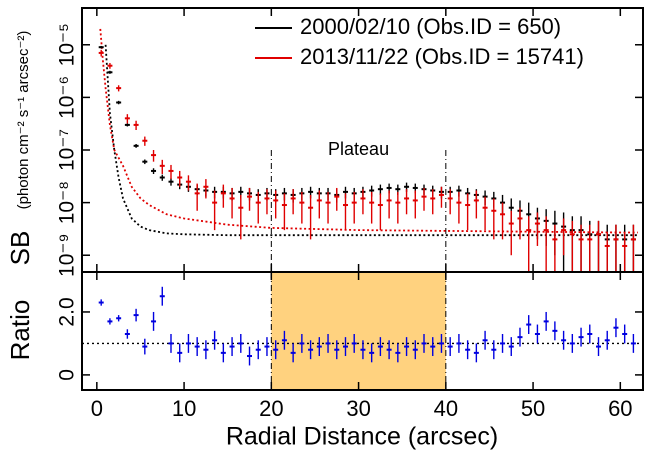  I want to click on y-axis-label: Ratio, so click(20, 330).